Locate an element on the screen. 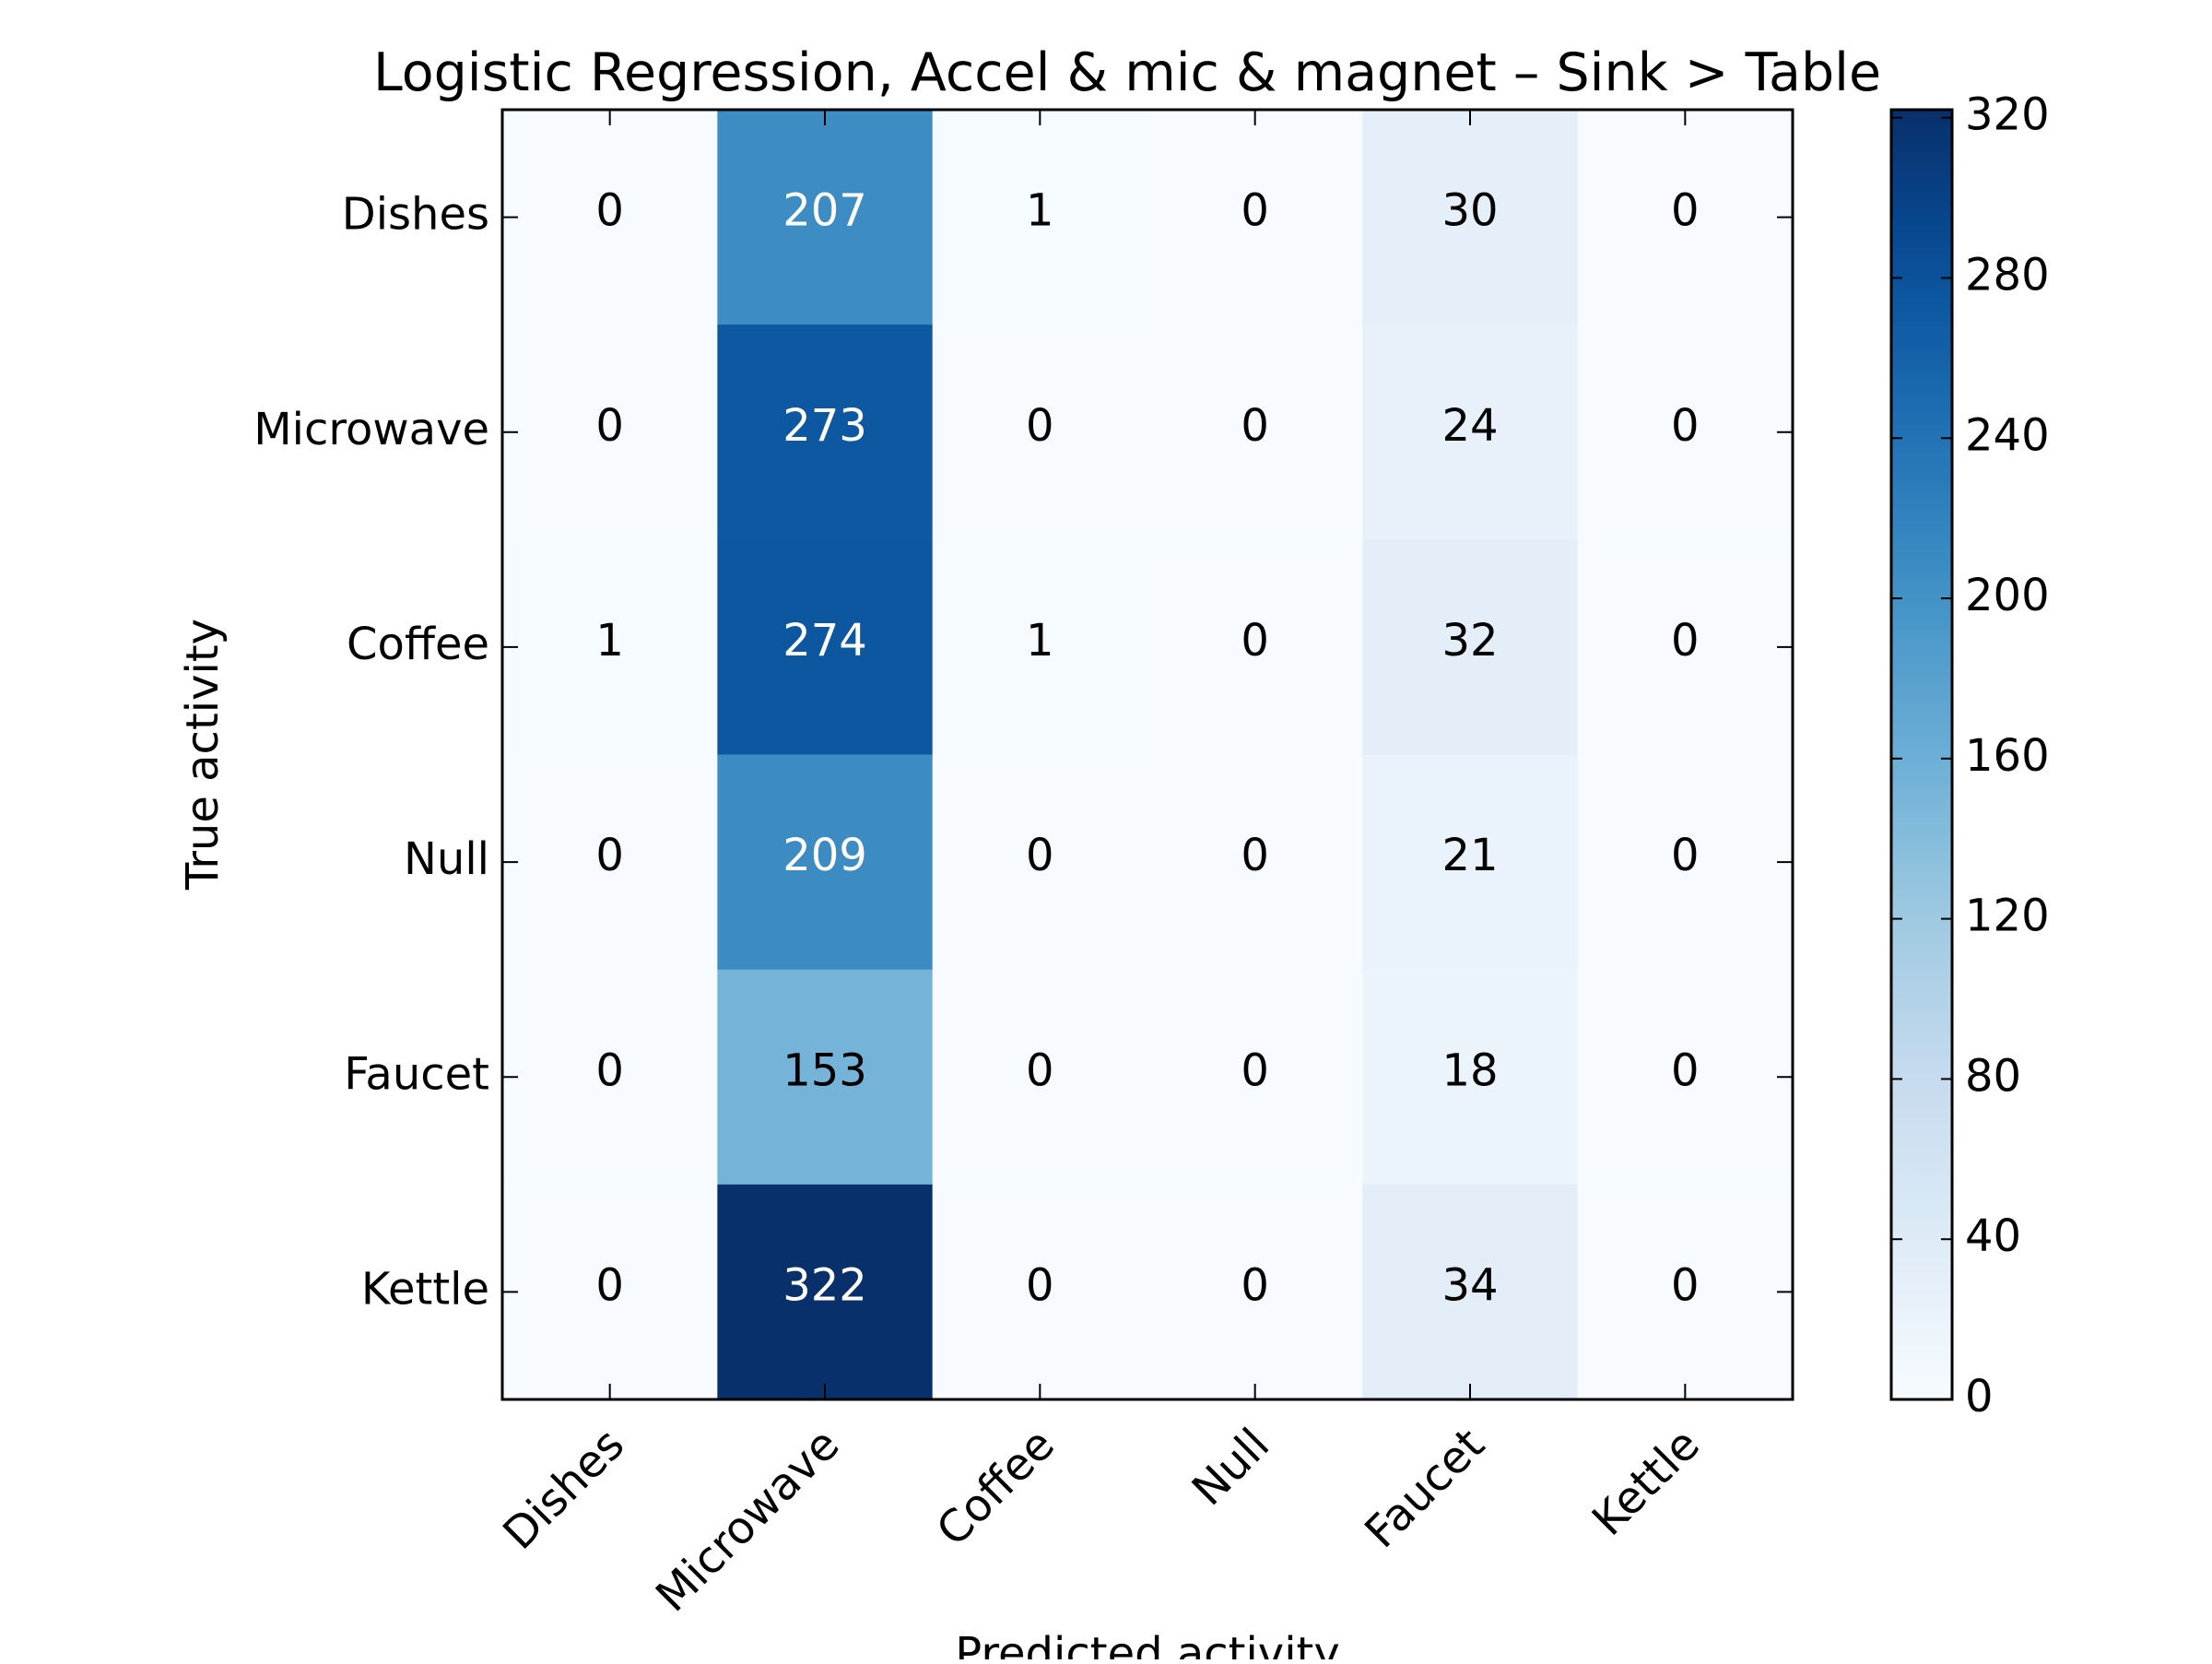 This screenshot has width=2212, height=1664. cell-value-label: 21 is located at coordinates (1469, 855).